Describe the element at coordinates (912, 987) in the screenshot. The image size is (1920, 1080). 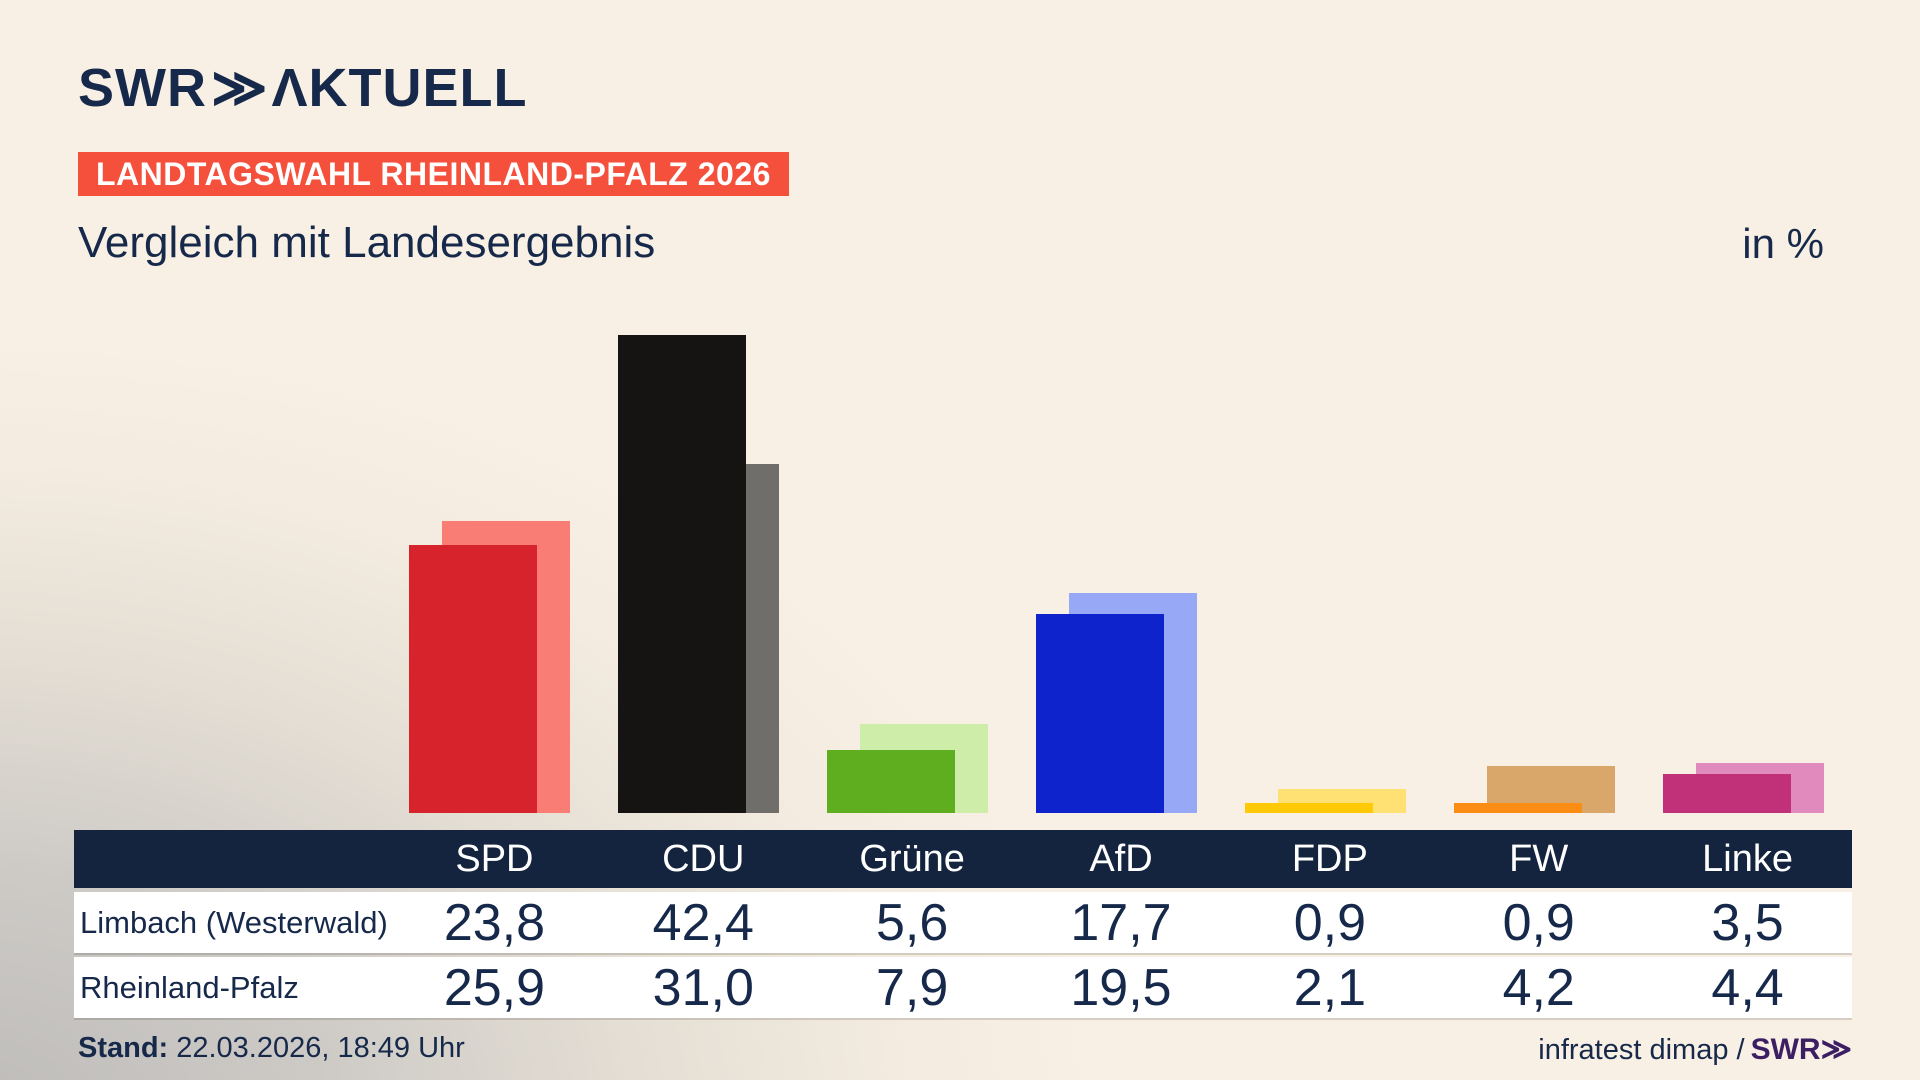
I see `value-grüne: 7,9` at that location.